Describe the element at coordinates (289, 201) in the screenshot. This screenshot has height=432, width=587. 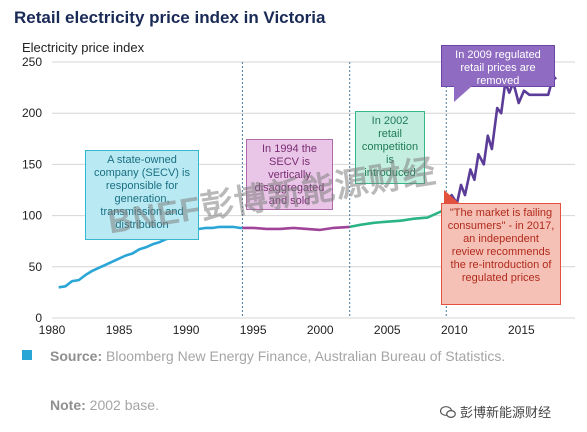
I see `annotation-1994-line: and sold` at that location.